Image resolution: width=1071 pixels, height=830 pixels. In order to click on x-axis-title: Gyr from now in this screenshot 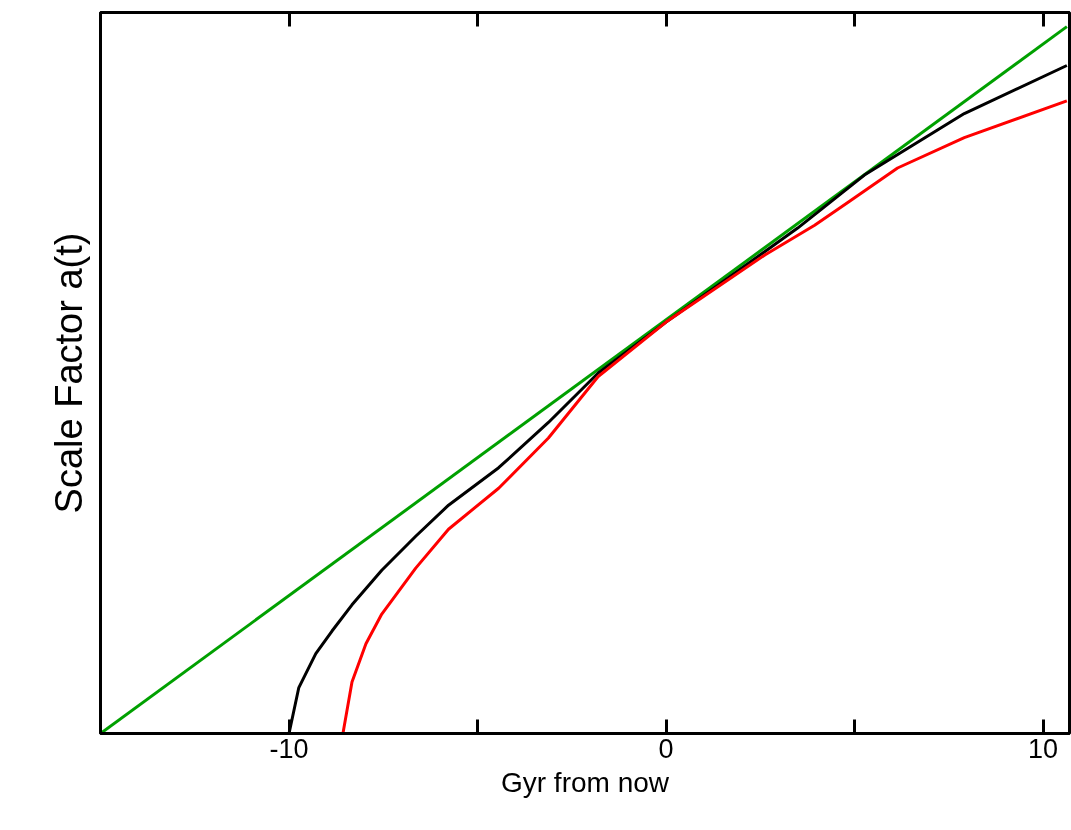, I will do `click(585, 782)`.